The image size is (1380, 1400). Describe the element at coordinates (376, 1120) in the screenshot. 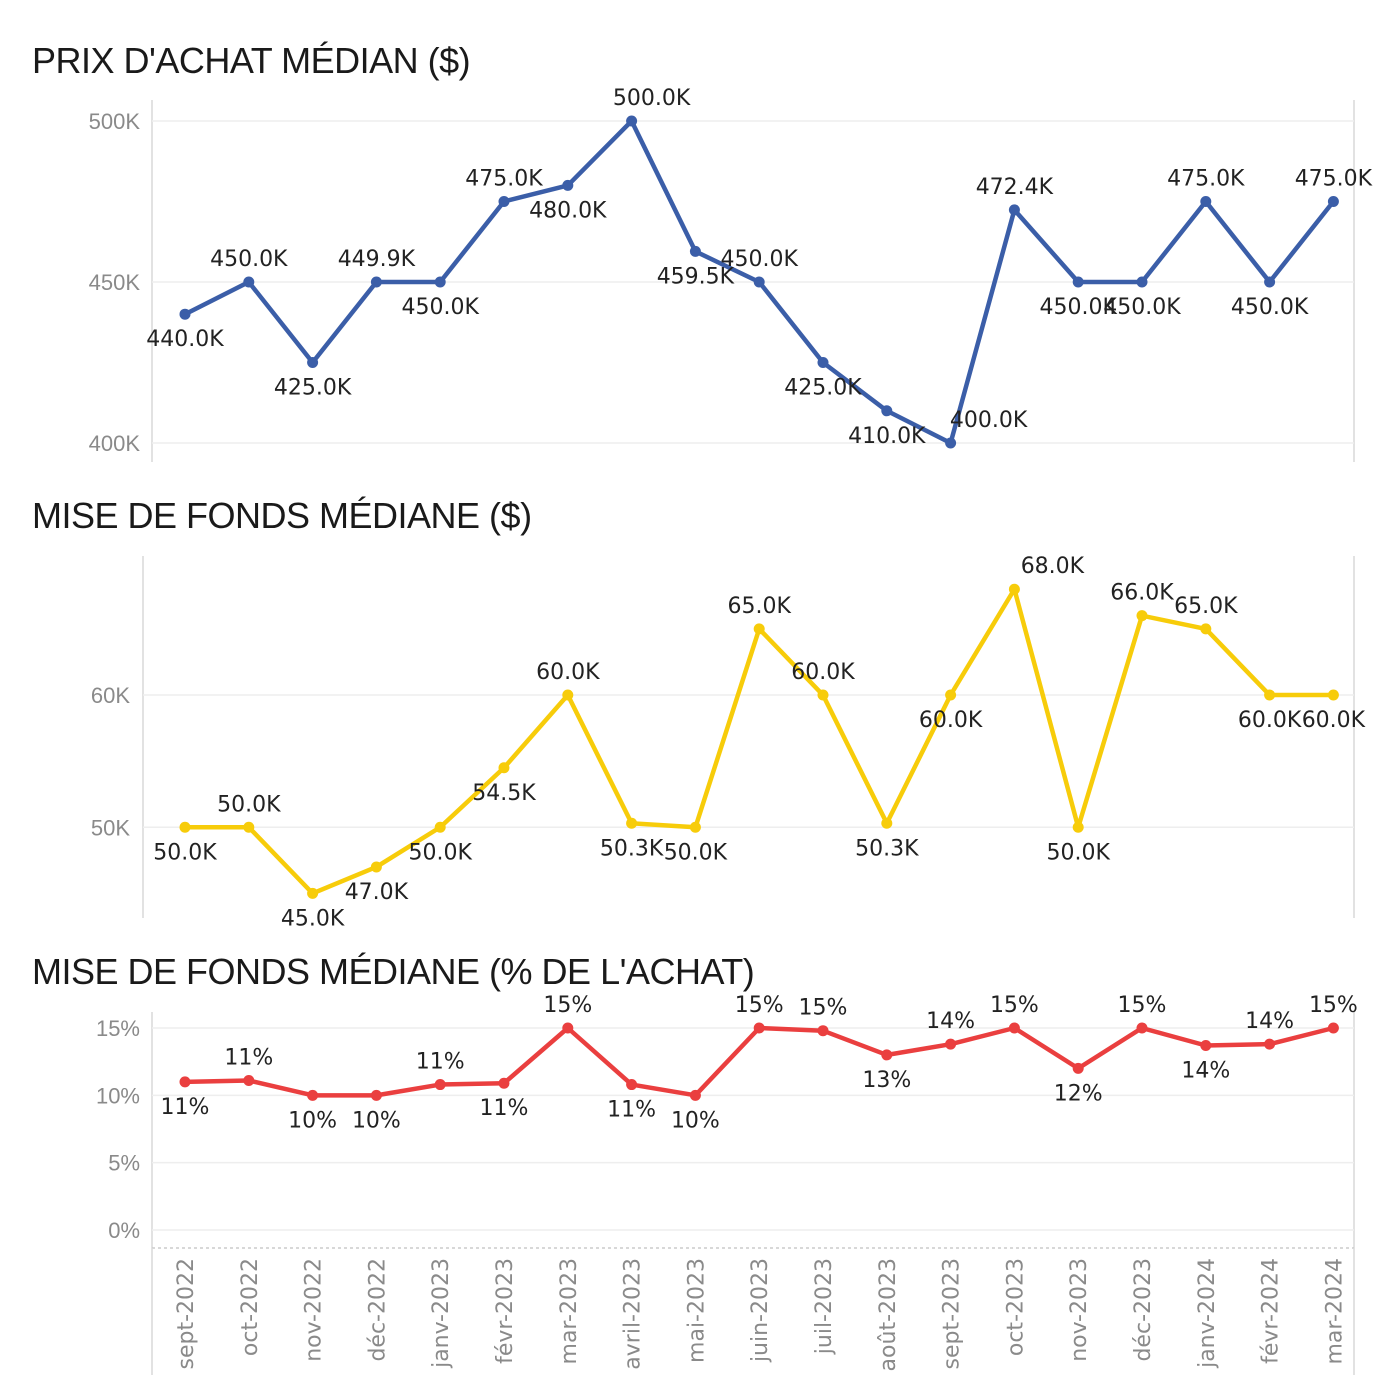

I see `data-label: 10%` at that location.